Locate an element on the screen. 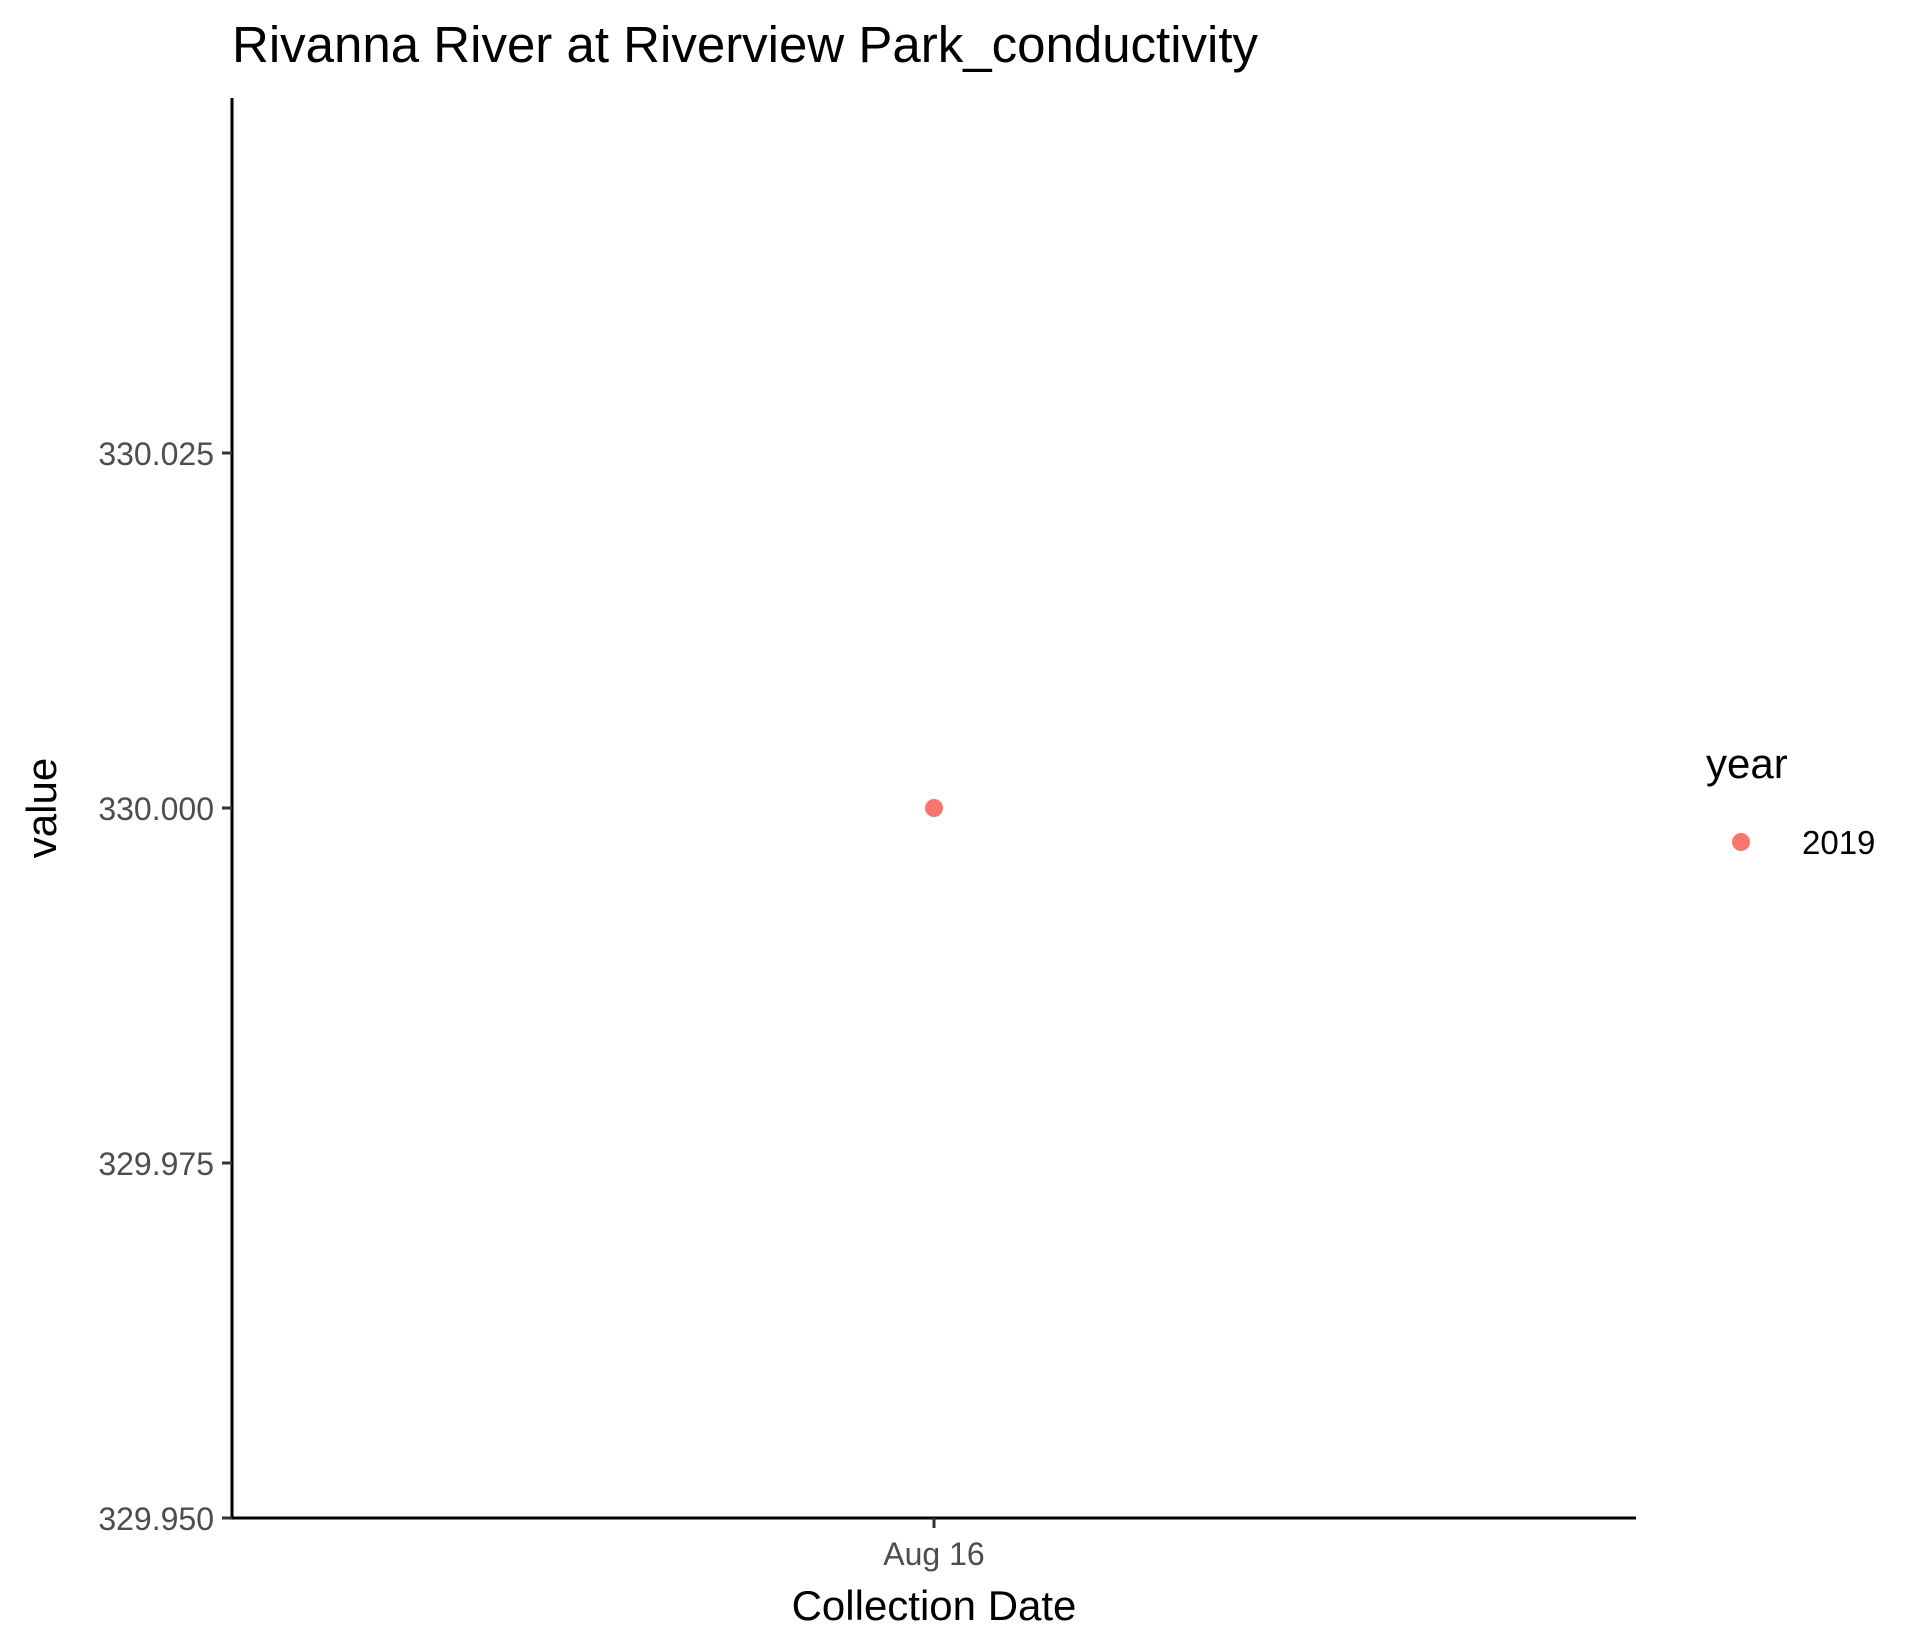  legend-title: year is located at coordinates (1747, 763).